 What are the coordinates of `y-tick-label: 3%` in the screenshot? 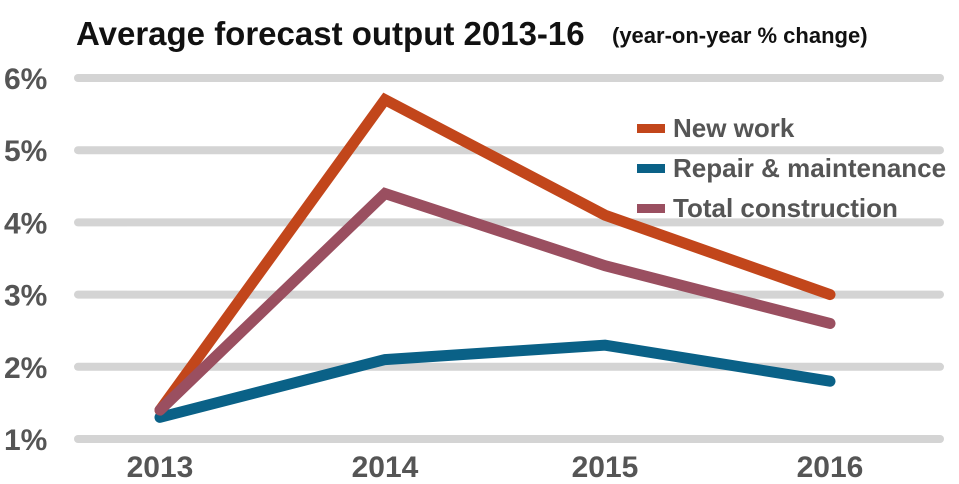 It's located at (25, 296).